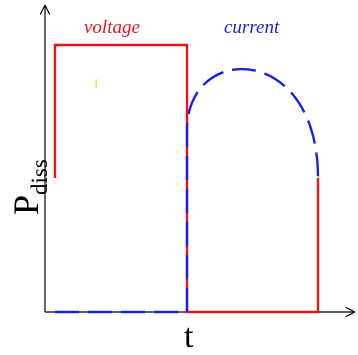  I want to click on svg-text: Pdiss, so click(29, 187).